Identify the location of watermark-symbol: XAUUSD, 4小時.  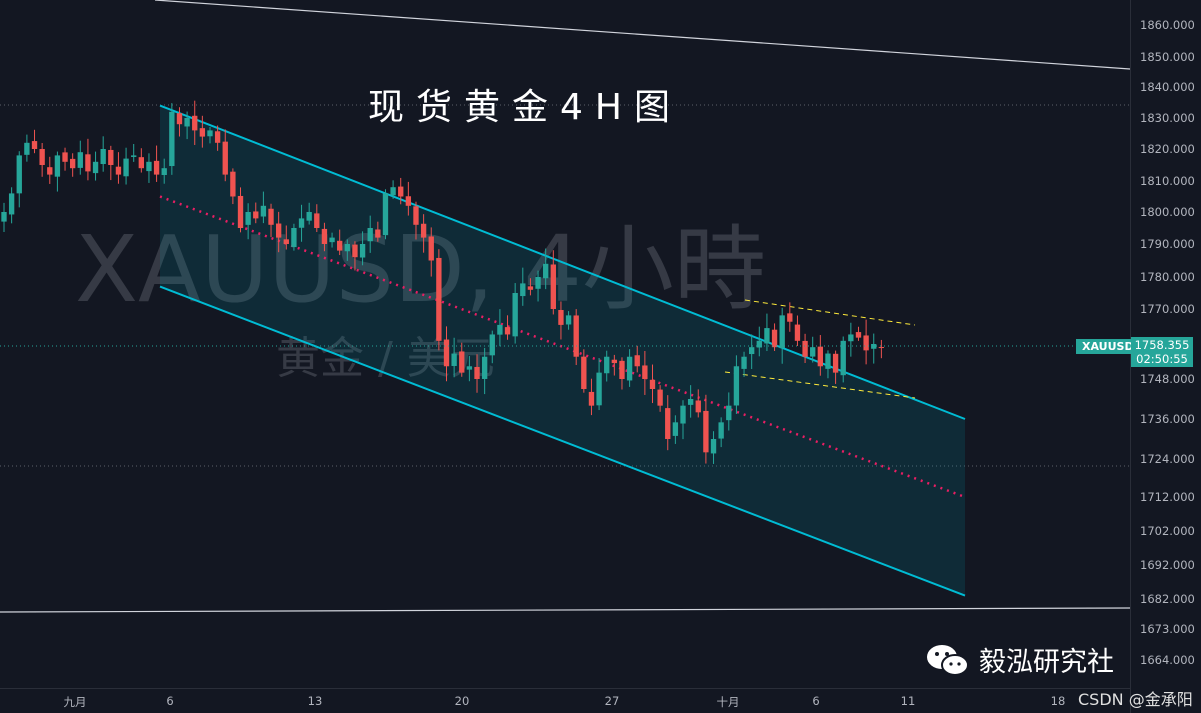
(420, 269).